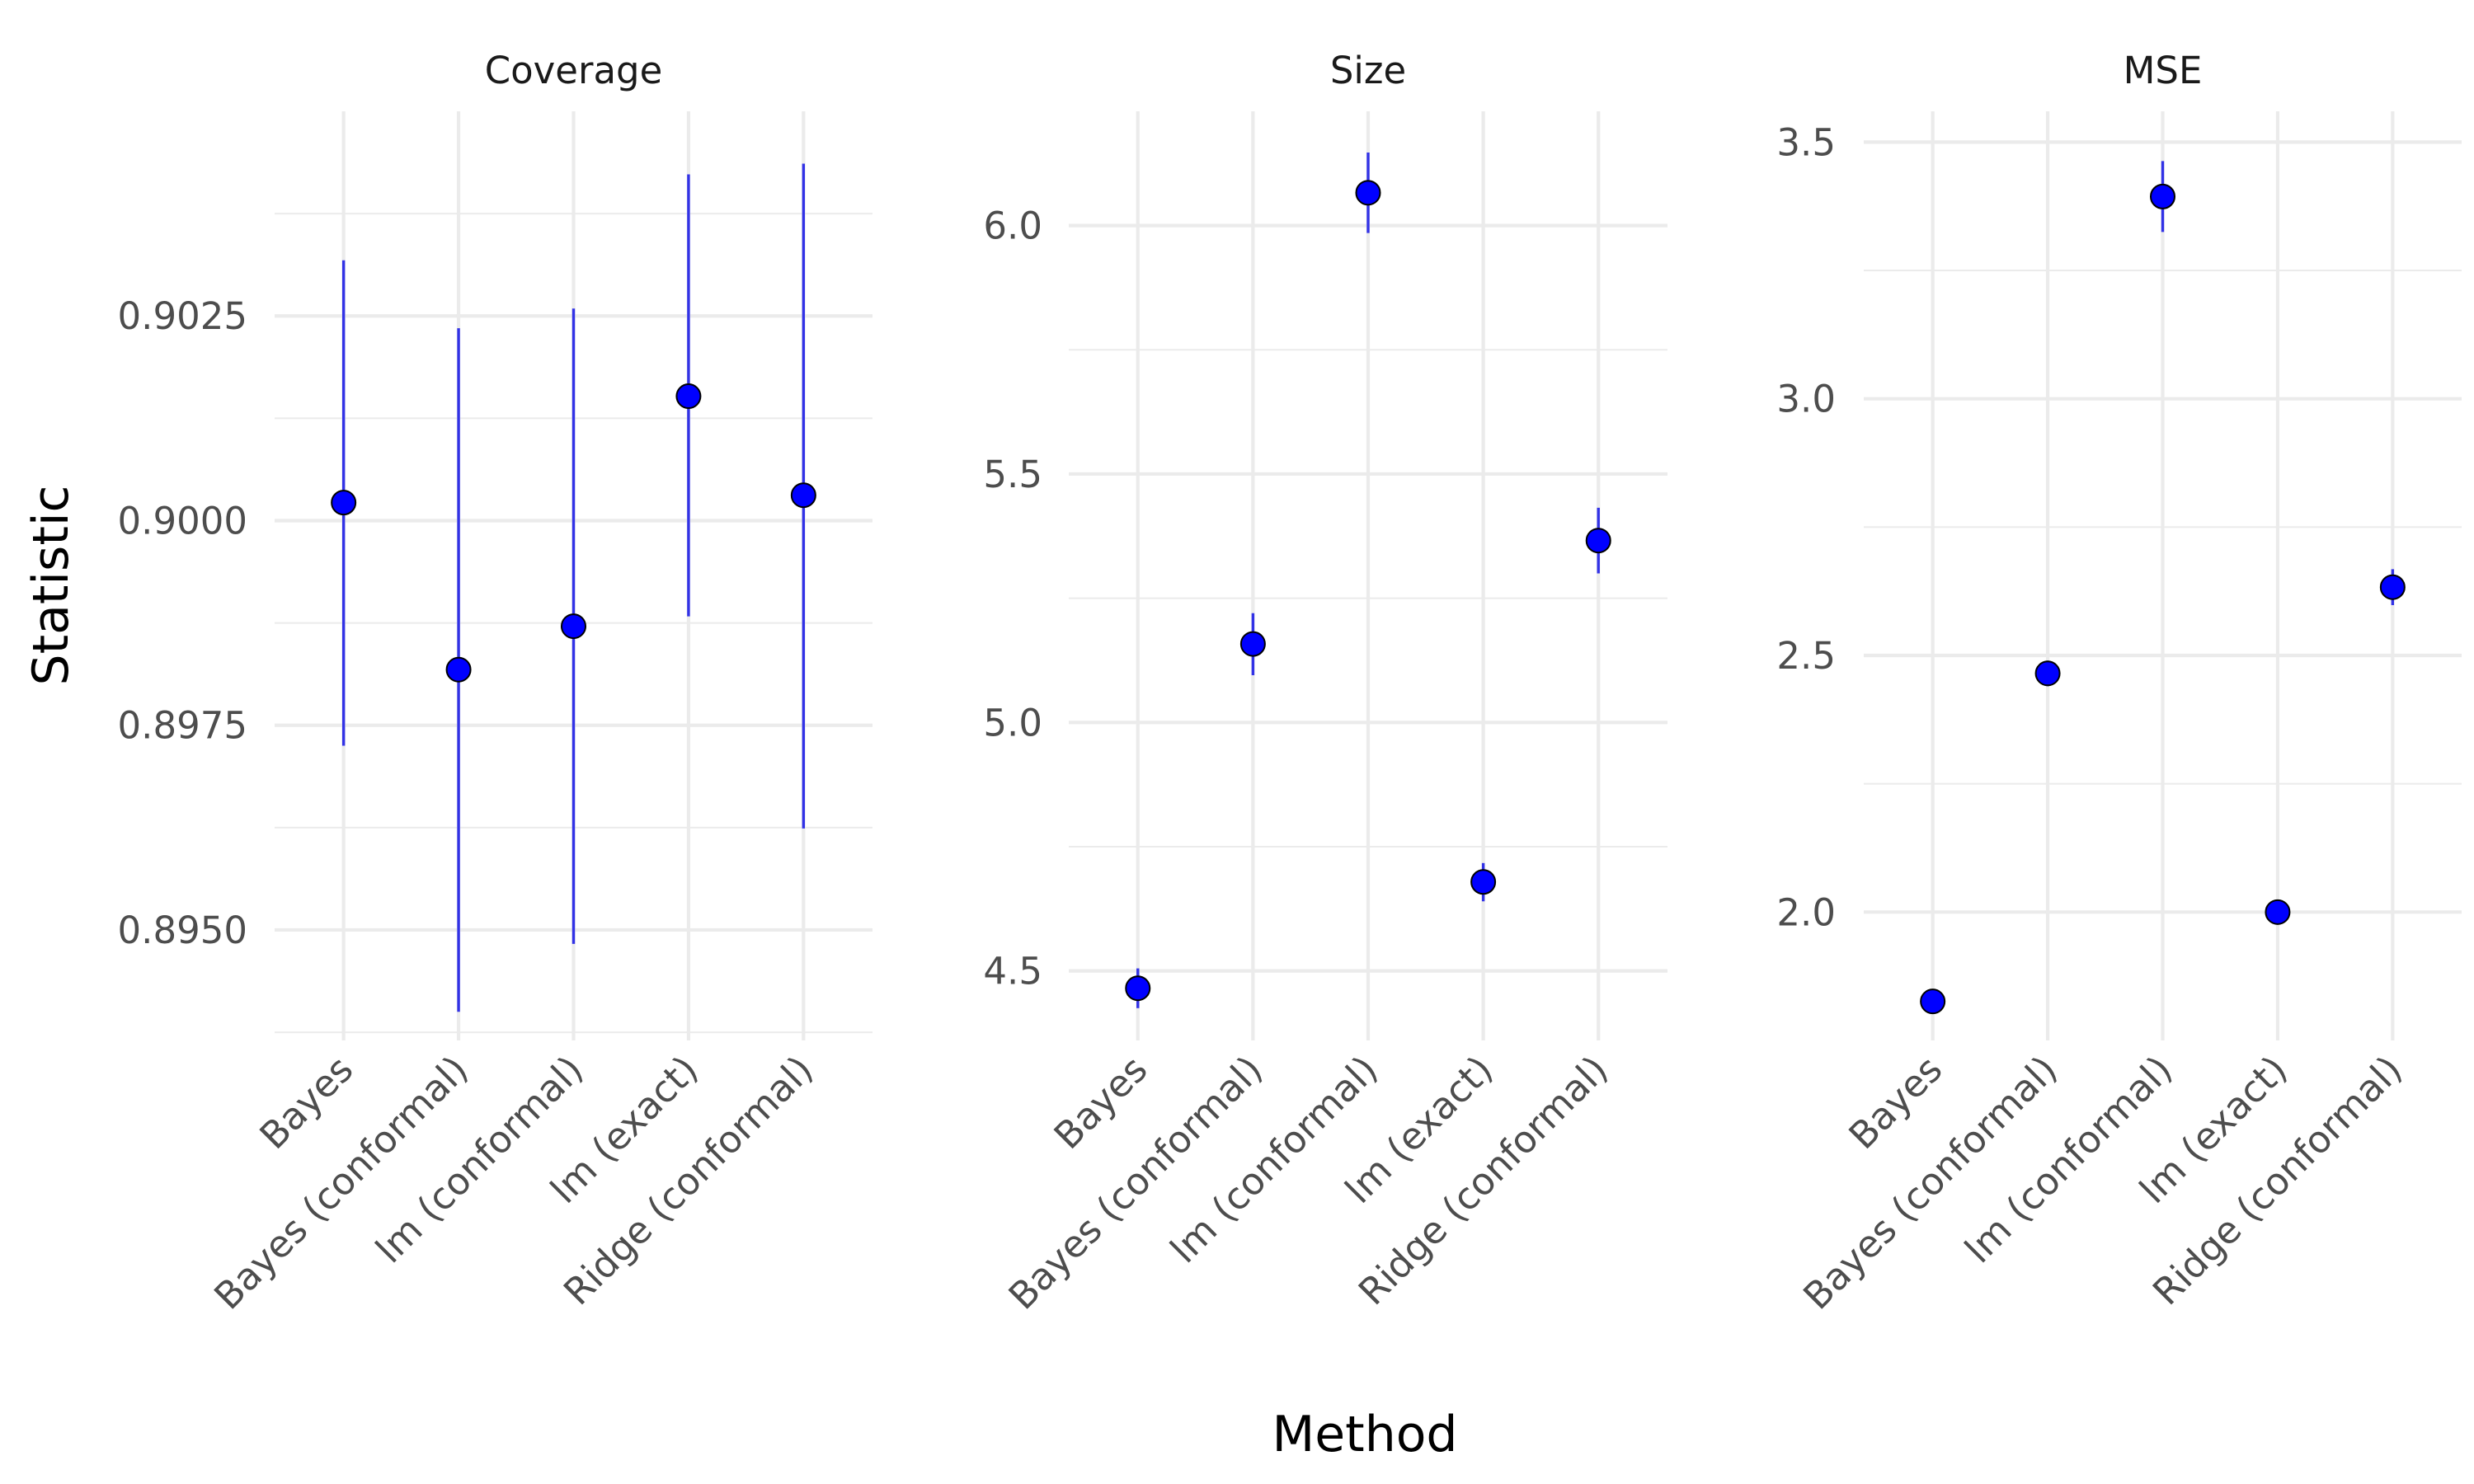 This screenshot has height=1484, width=2474. What do you see at coordinates (182, 726) in the screenshot?
I see `y-tick-label: 0.8975` at bounding box center [182, 726].